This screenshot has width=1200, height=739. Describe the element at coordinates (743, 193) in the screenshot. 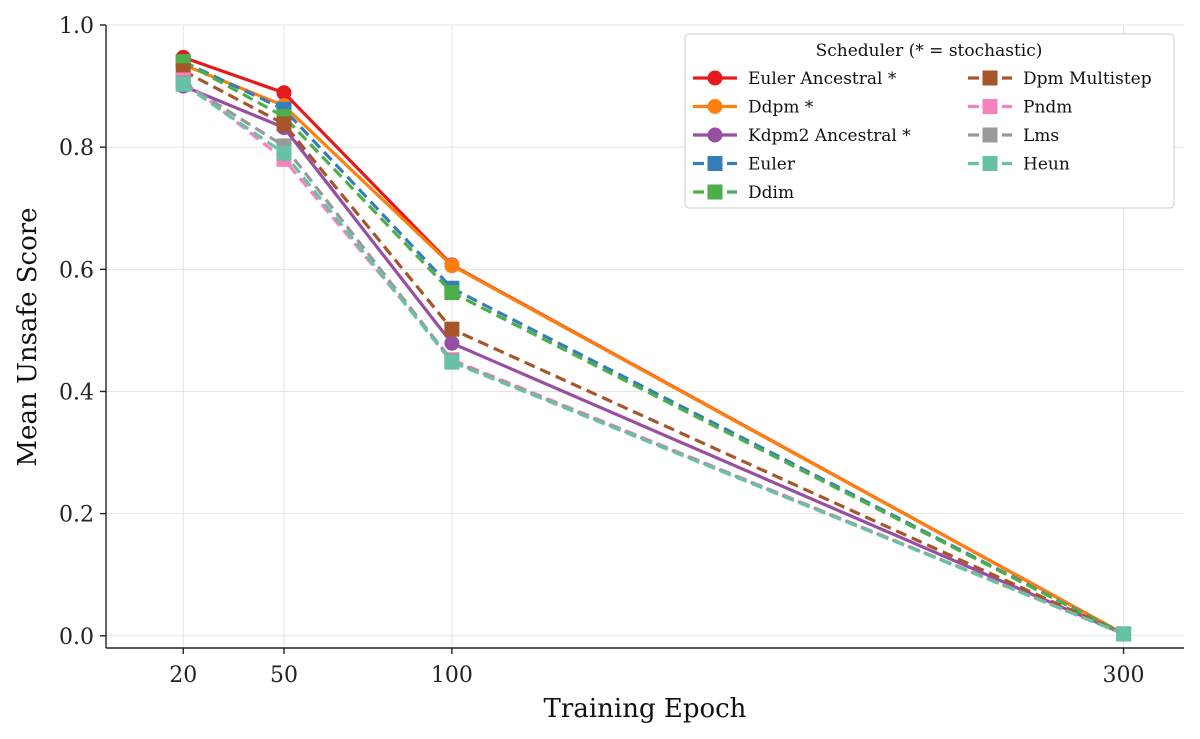

I see `legend-item: Ddim` at that location.